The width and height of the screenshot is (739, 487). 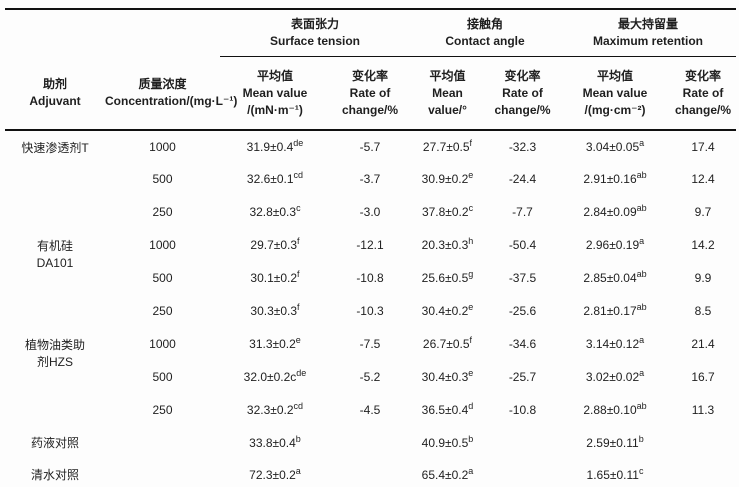 I want to click on mr-mean-cell: 3.04±0.05a, so click(x=615, y=146).